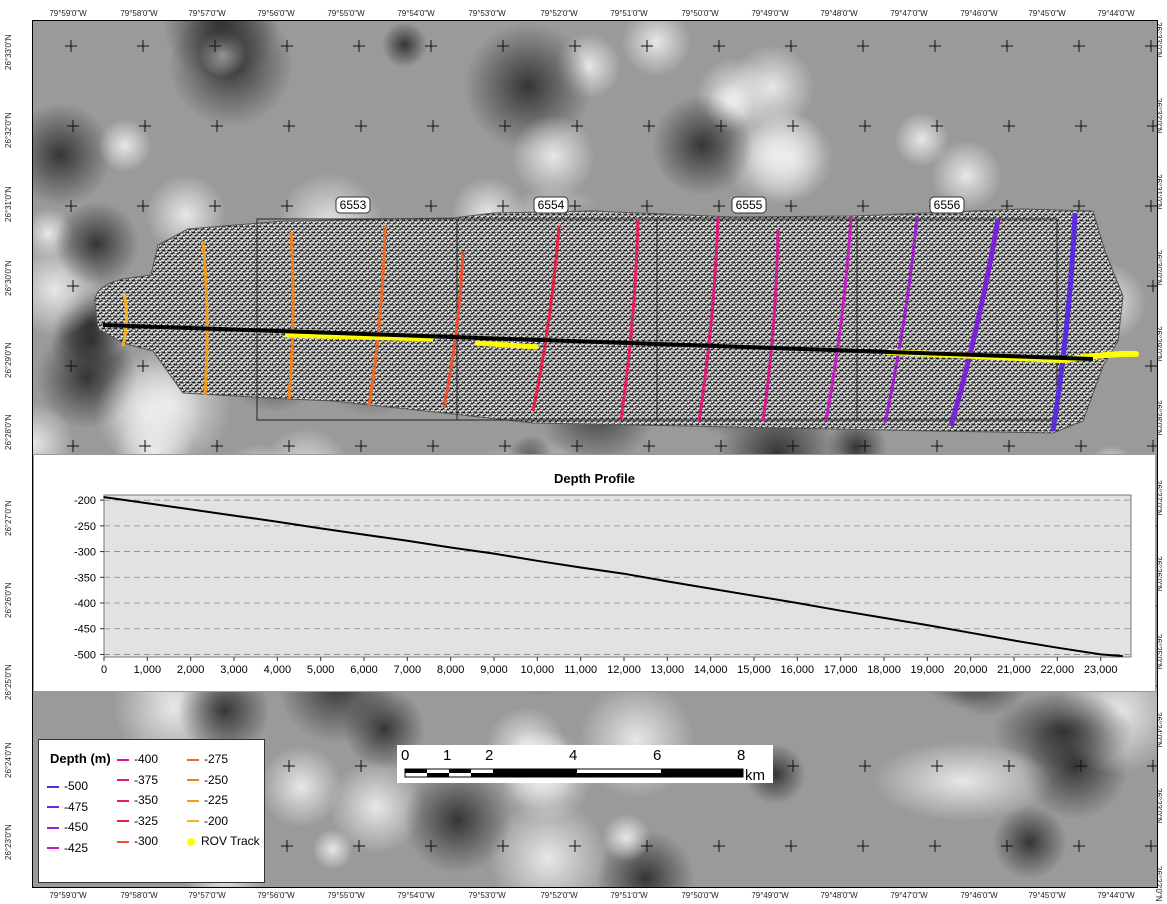  Describe the element at coordinates (216, 820) in the screenshot. I see `legend-label: -200` at that location.